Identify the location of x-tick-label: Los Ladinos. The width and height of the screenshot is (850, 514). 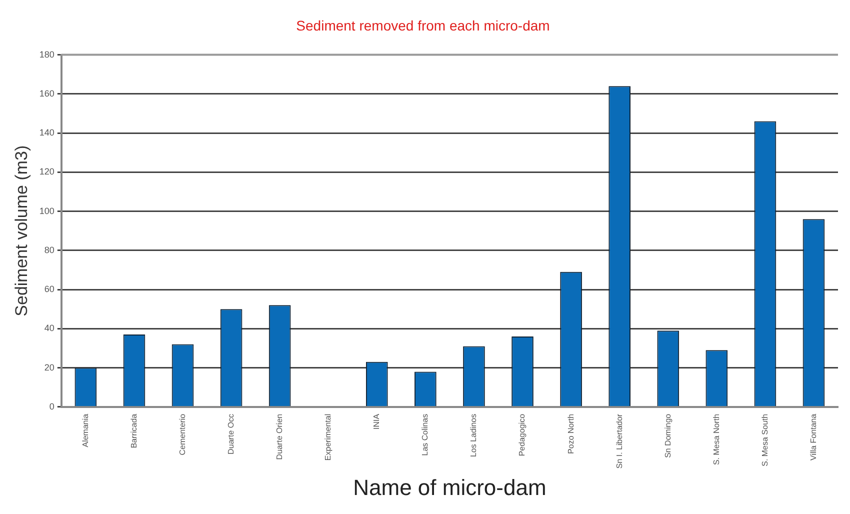
(473, 436).